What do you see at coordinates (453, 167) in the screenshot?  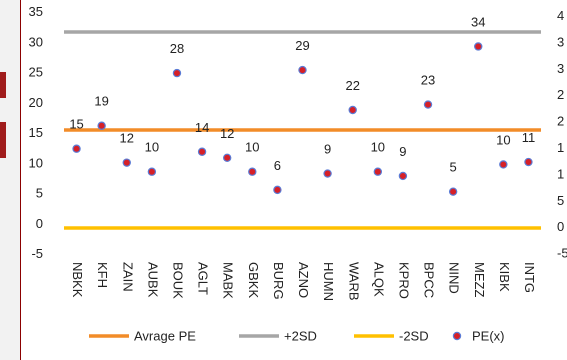 I see `data-label: 5` at bounding box center [453, 167].